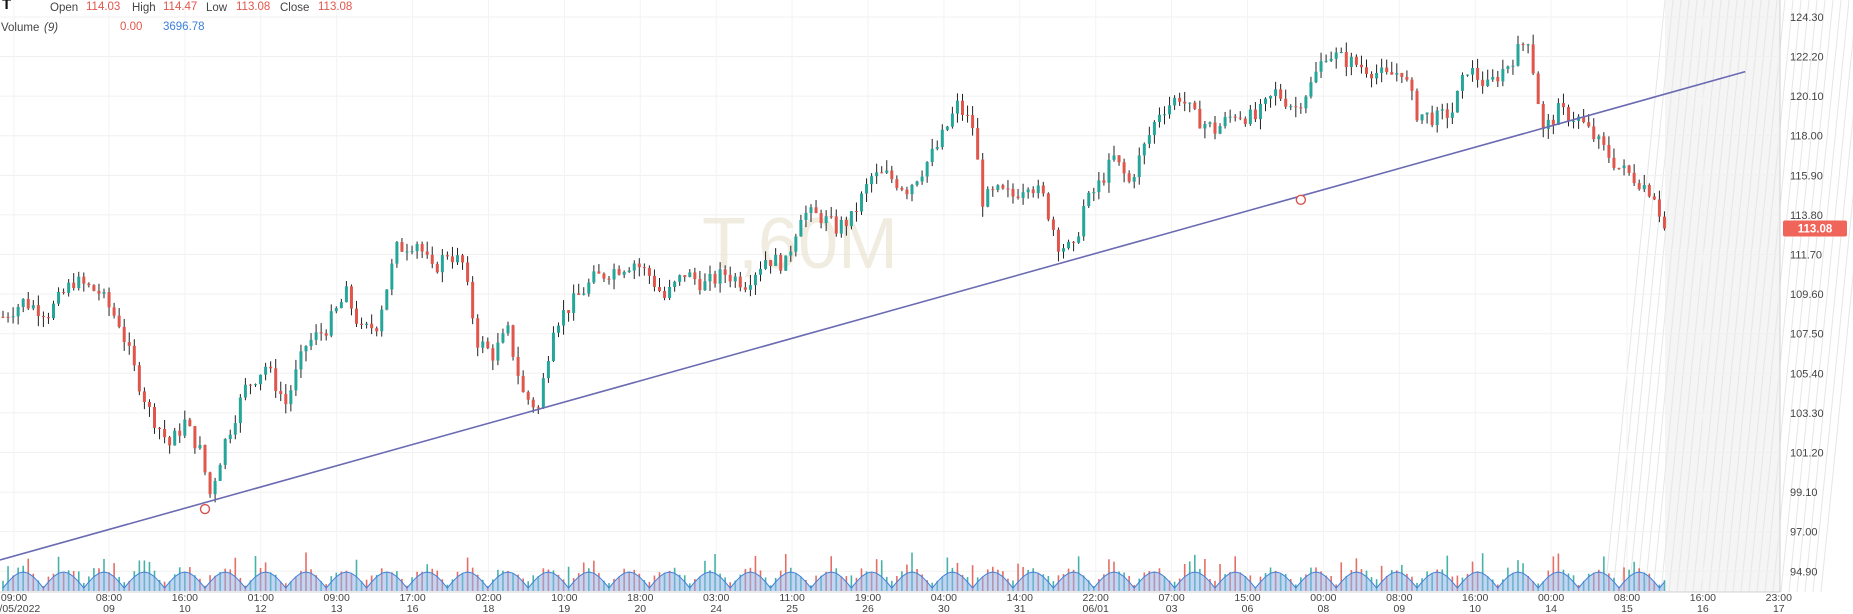 This screenshot has height=614, width=1853. I want to click on x-tick-date: 18, so click(489, 608).